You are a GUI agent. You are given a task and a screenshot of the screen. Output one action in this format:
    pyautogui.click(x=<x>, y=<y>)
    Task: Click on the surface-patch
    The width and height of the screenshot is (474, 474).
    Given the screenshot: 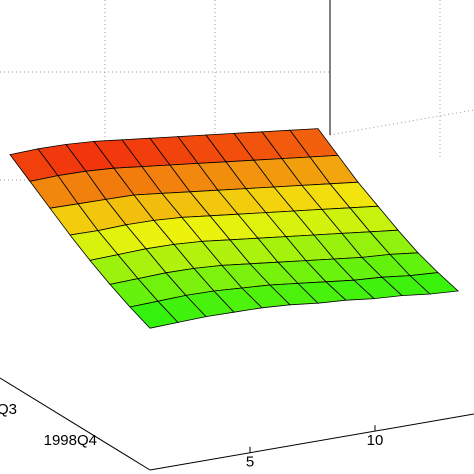 What is the action you would take?
    pyautogui.click(x=434, y=283)
    